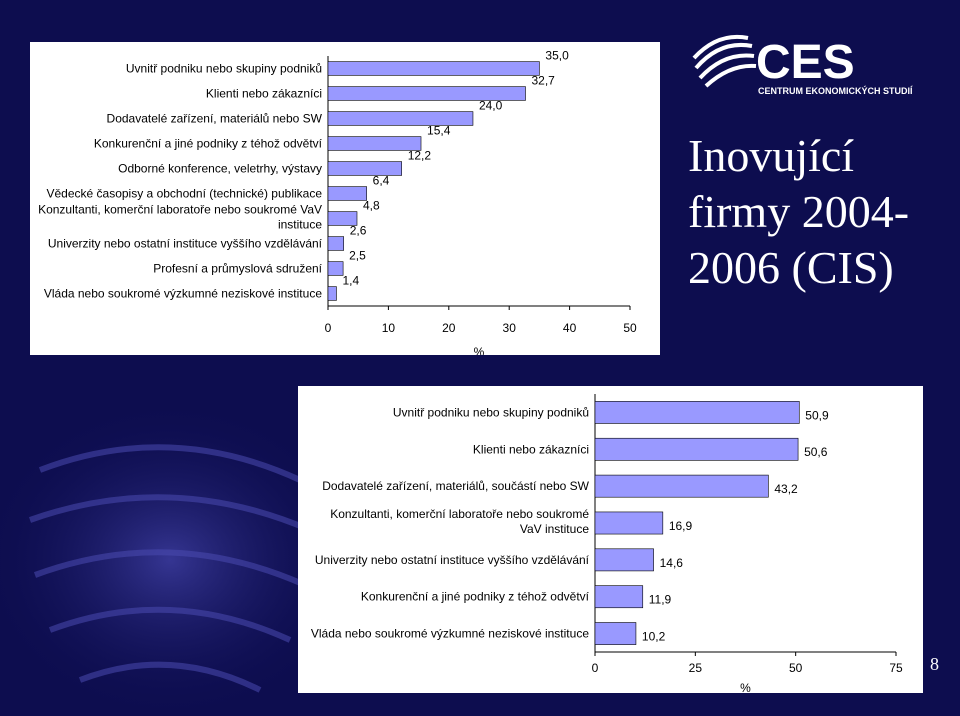 This screenshot has width=960, height=716. What do you see at coordinates (531, 449) in the screenshot?
I see `chart2-category-label: Klienti nebo zákazníci` at bounding box center [531, 449].